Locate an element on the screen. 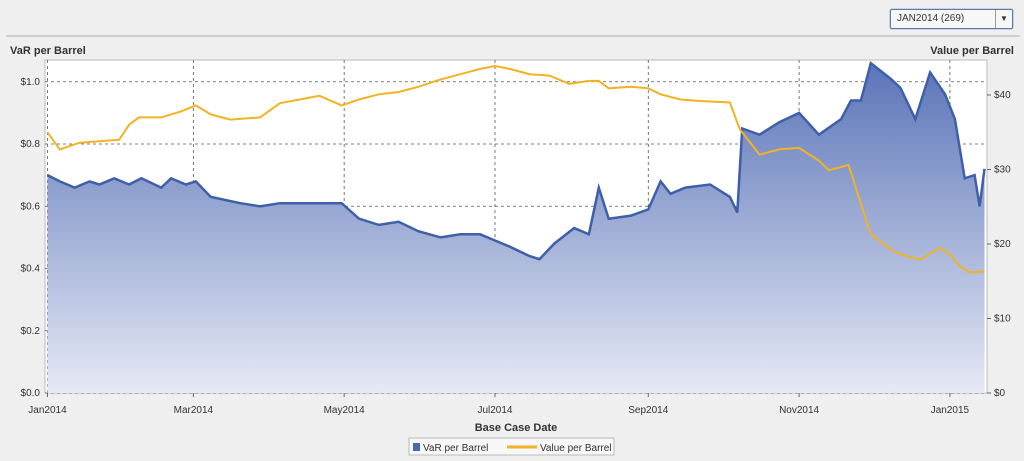 This screenshot has width=1024, height=461. left-tick-label: $0.4 is located at coordinates (31, 269).